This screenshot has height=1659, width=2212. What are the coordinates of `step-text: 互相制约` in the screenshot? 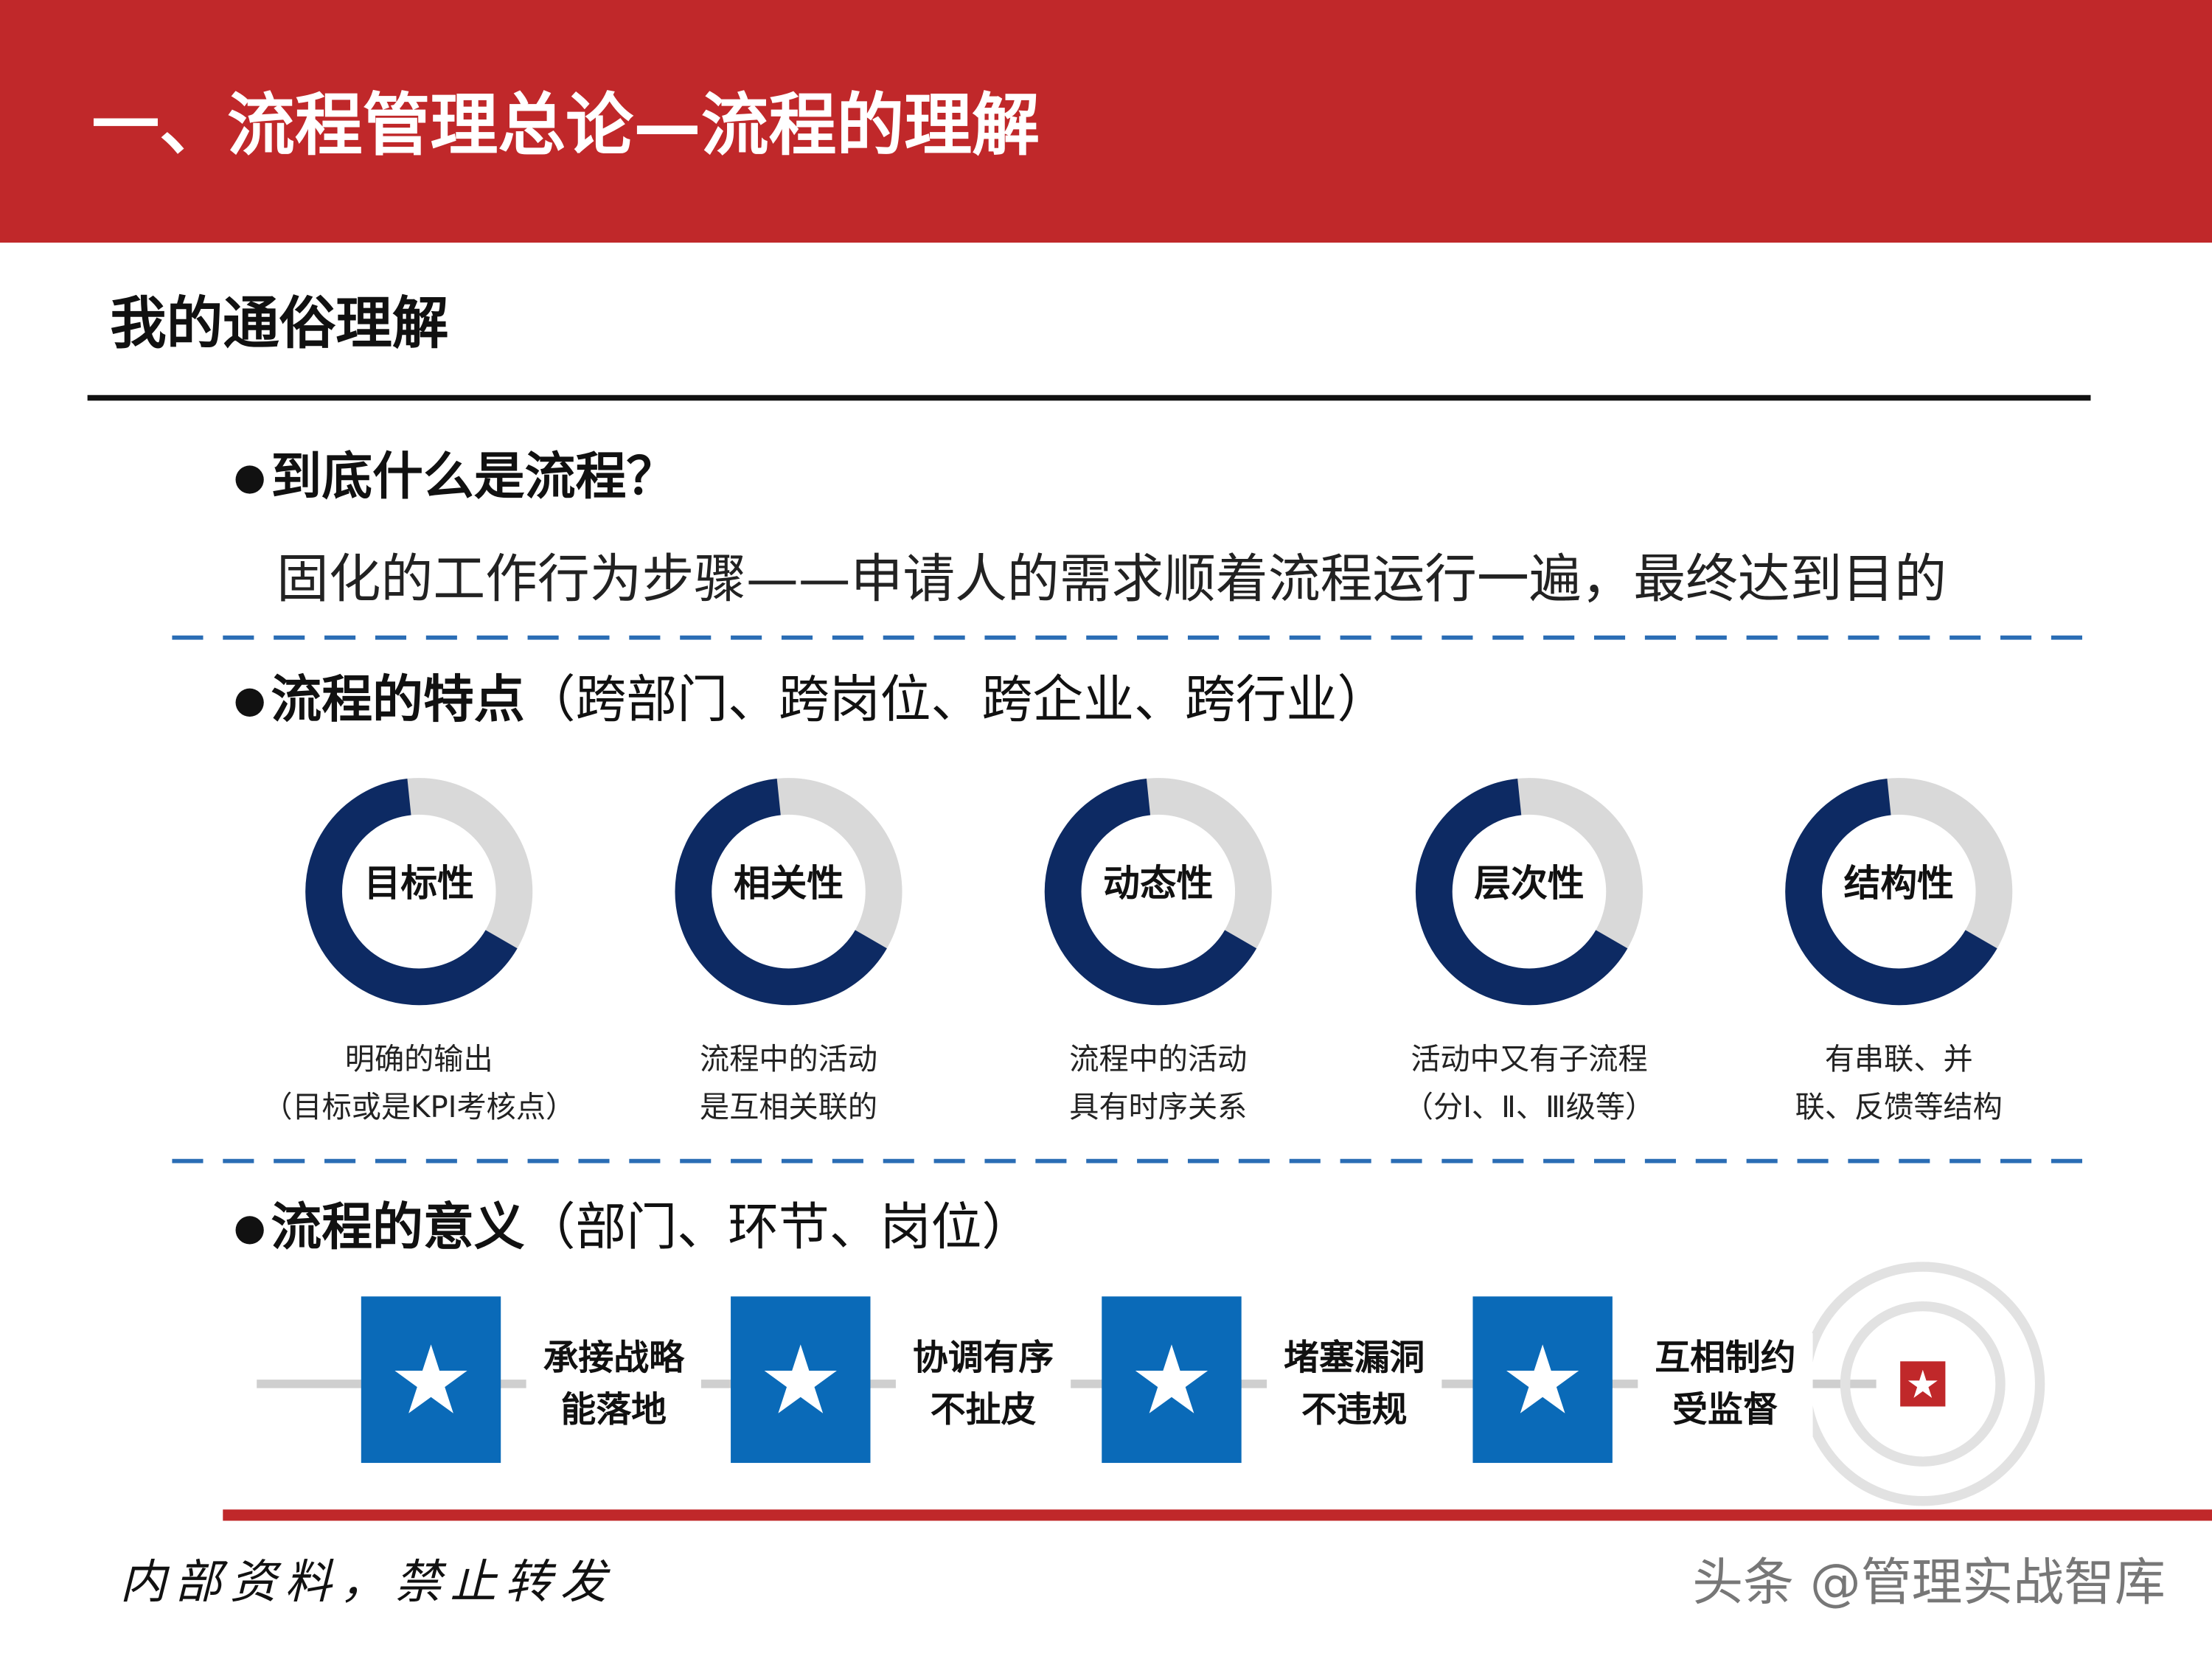 It's located at (1725, 1358).